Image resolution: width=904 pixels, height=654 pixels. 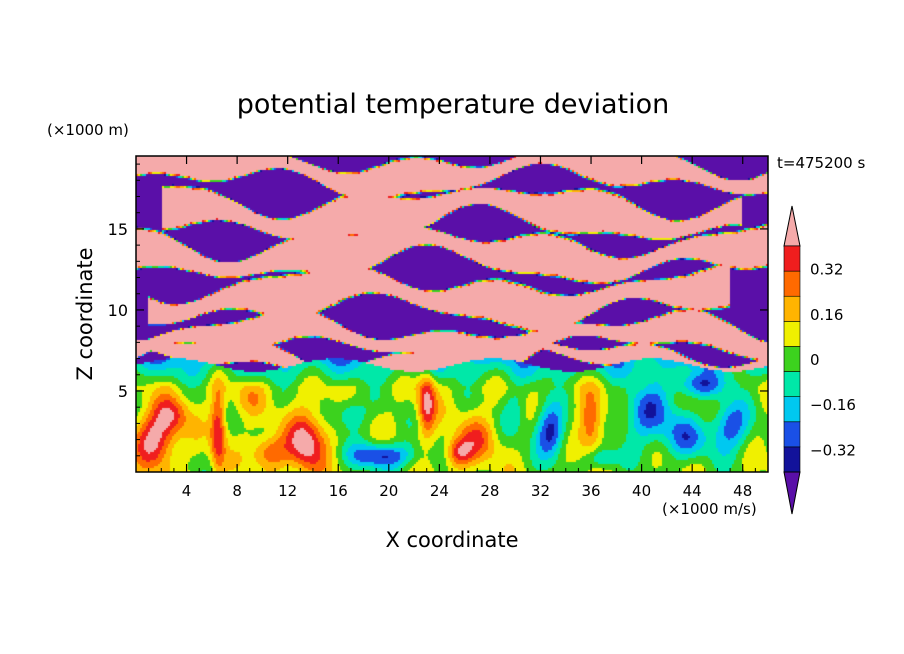 What do you see at coordinates (815, 360) in the screenshot?
I see `colorbar-tick-label: 0` at bounding box center [815, 360].